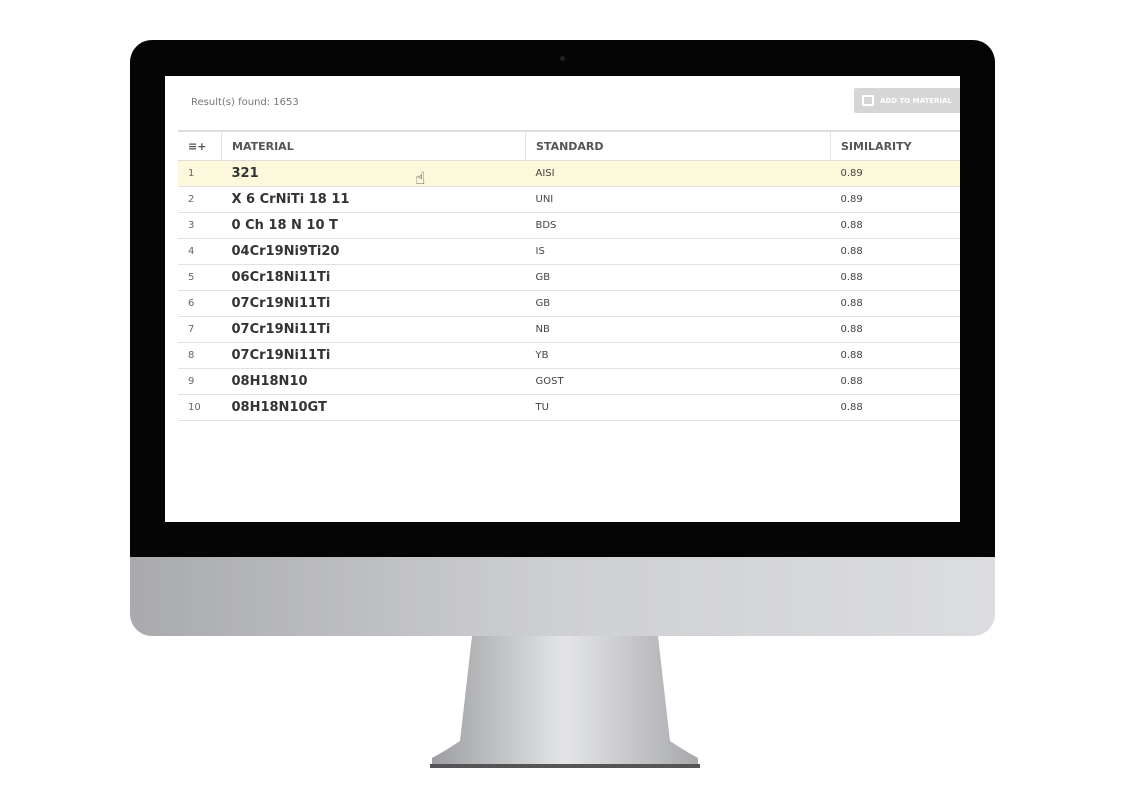 Image resolution: width=1125 pixels, height=809 pixels. What do you see at coordinates (678, 251) in the screenshot?
I see `standard-cell: IS` at bounding box center [678, 251].